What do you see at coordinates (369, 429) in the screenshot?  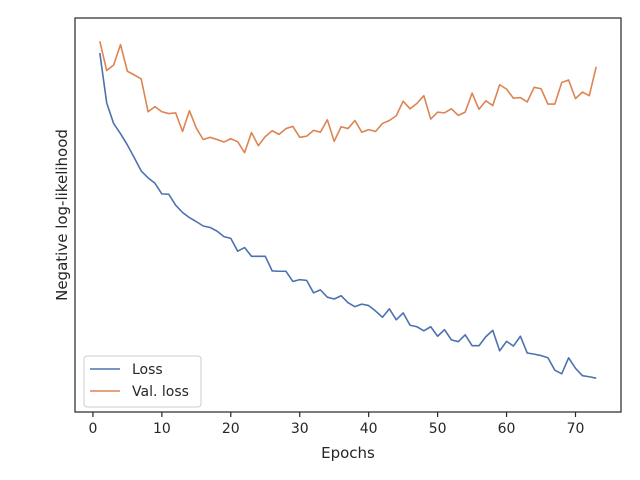 I see `x-tick-label: 40` at bounding box center [369, 429].